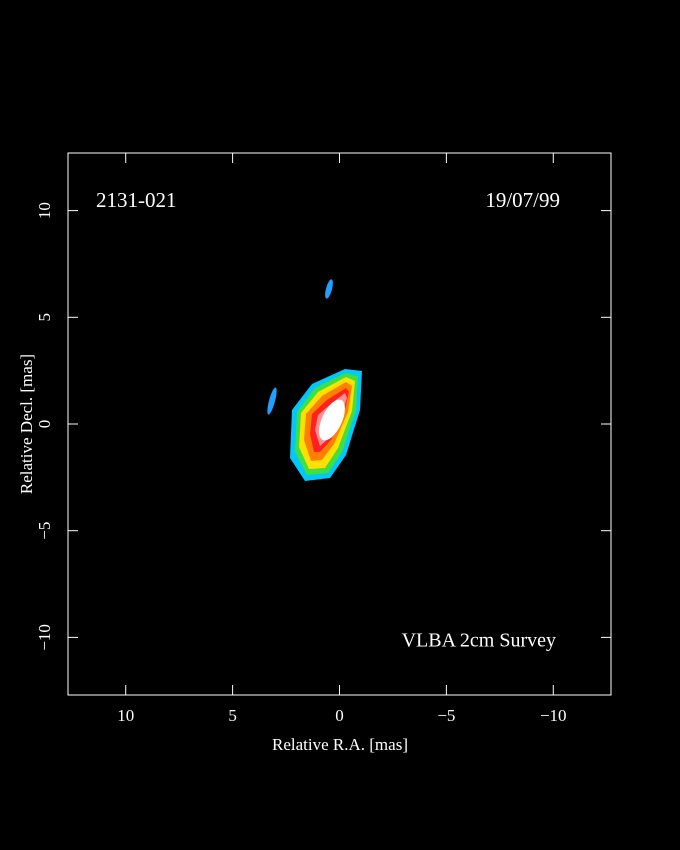 The image size is (680, 850). What do you see at coordinates (44, 531) in the screenshot?
I see `y-tick-label: −5` at bounding box center [44, 531].